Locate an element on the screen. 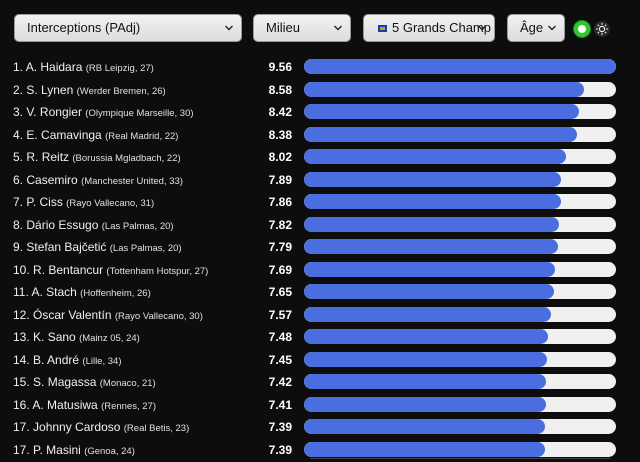 This screenshot has width=640, height=462. player-name: K. Sano is located at coordinates (54, 337).